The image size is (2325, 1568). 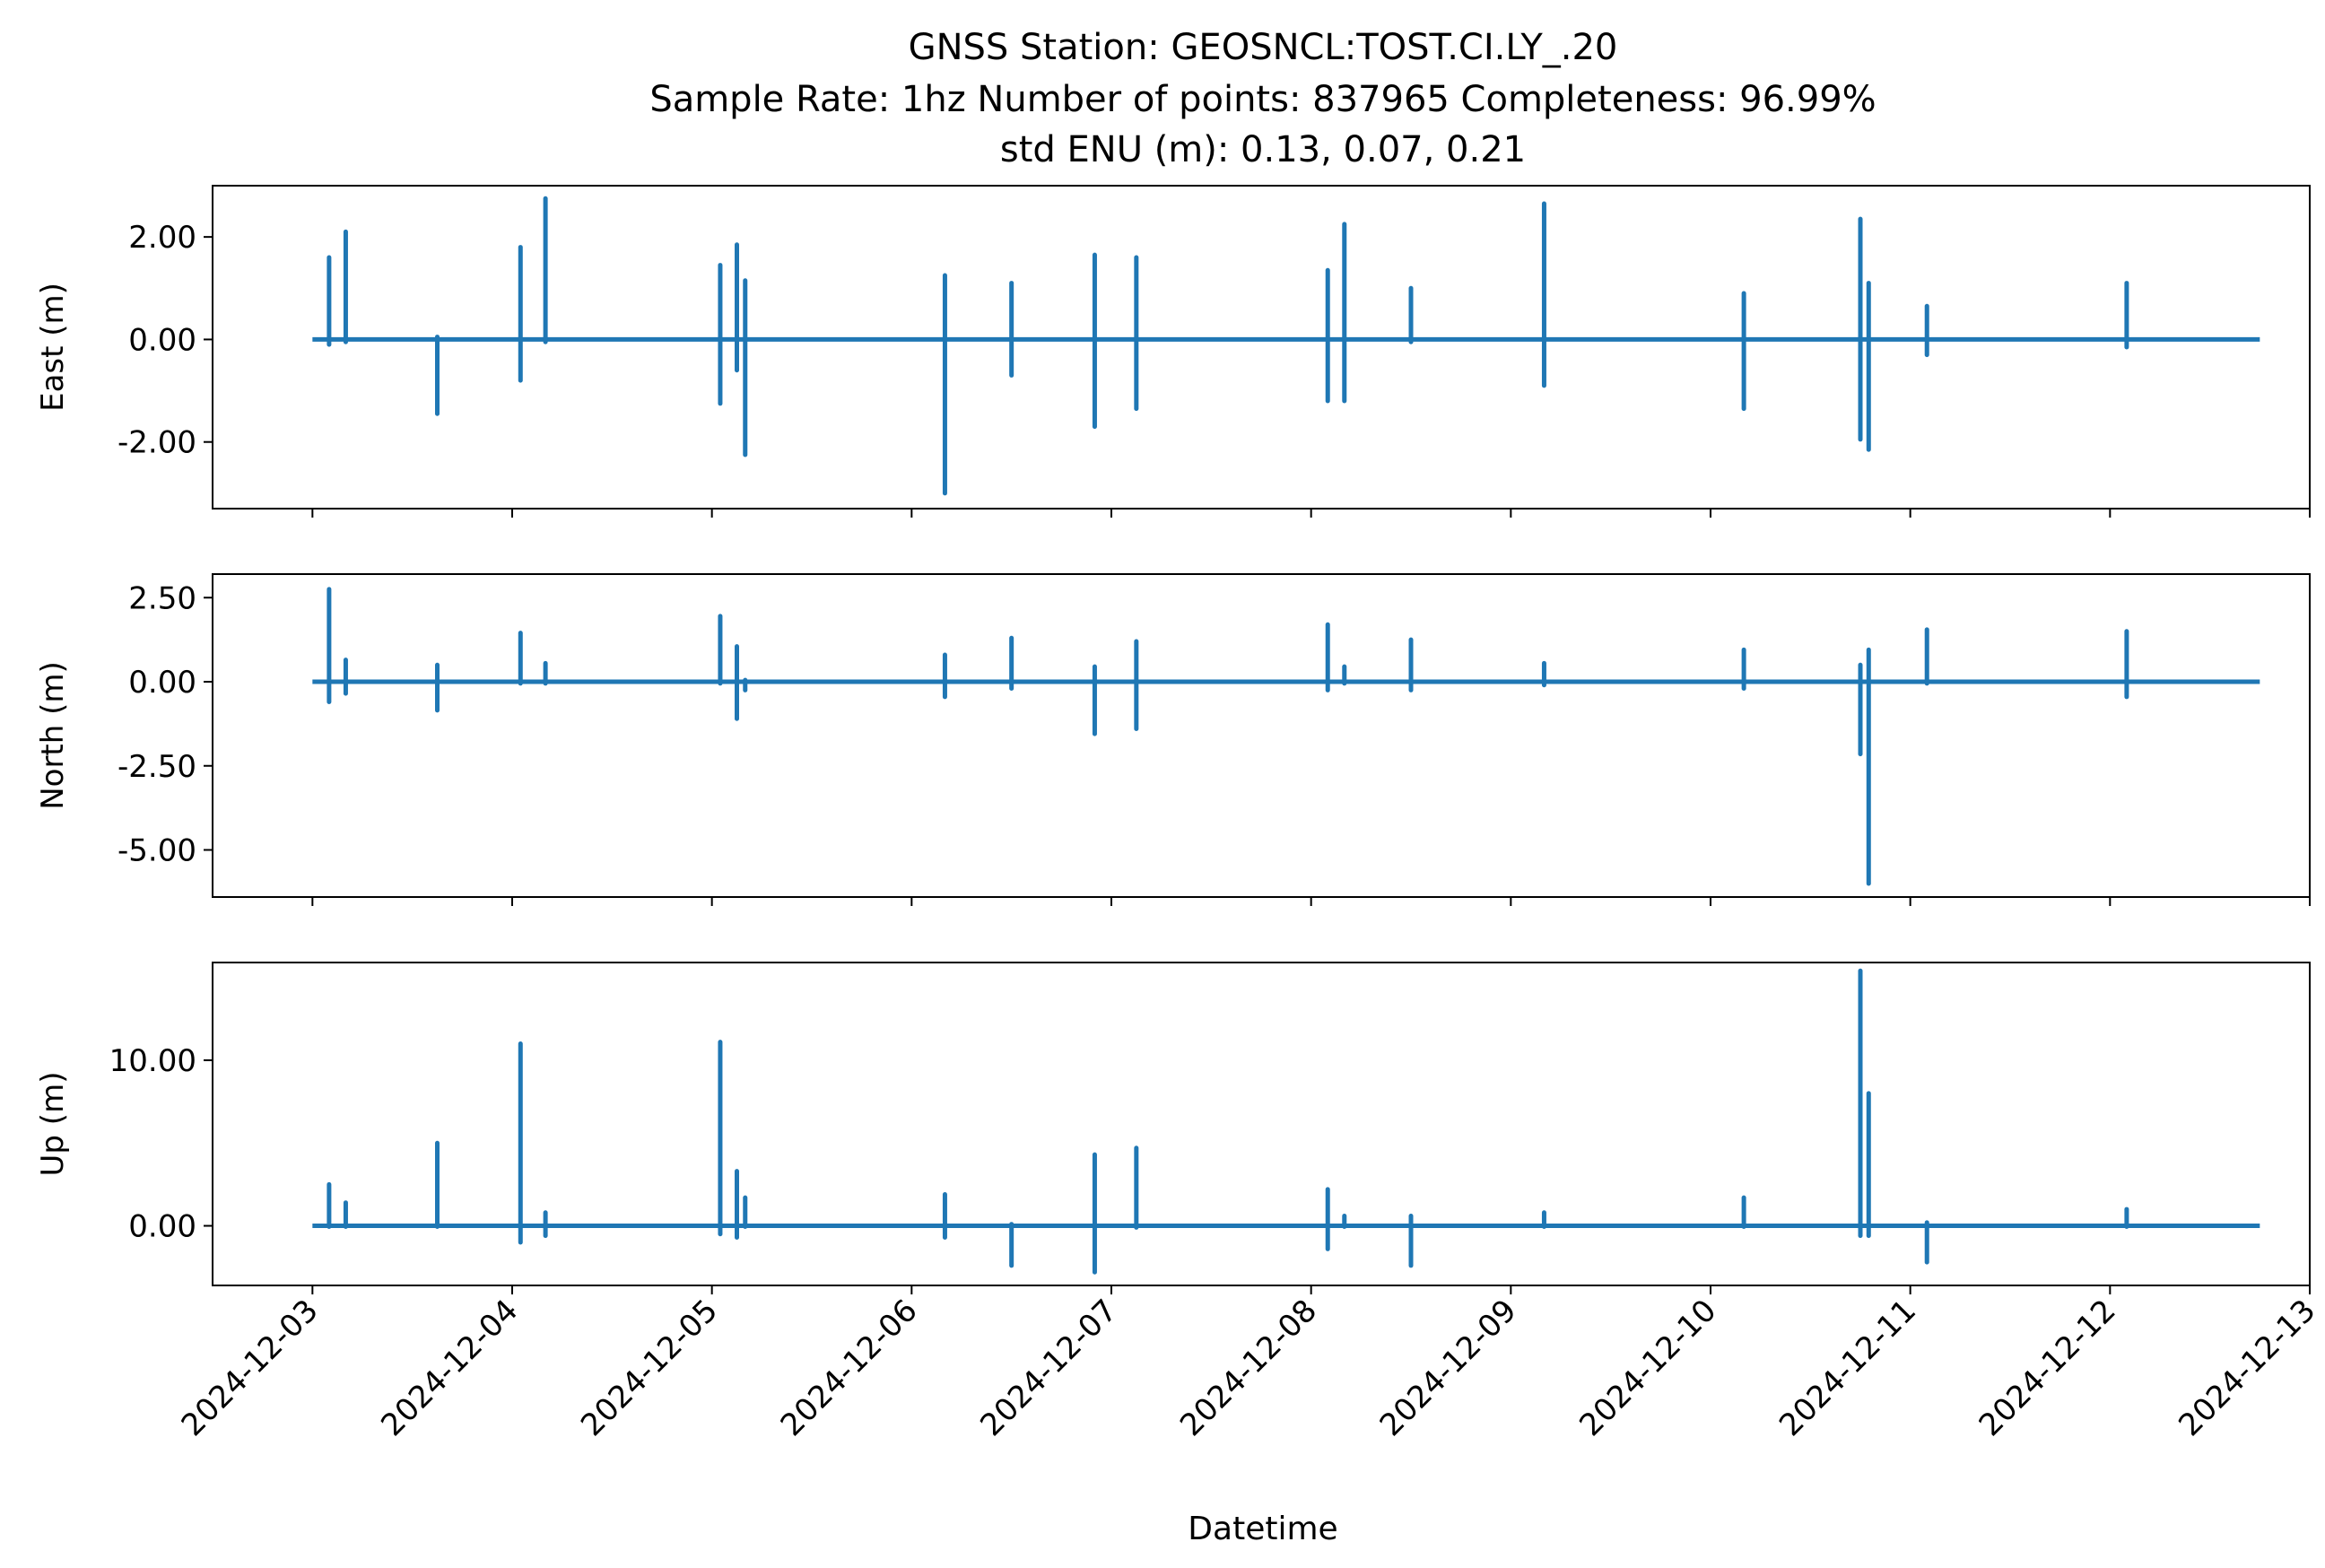 I want to click on ytick-label-east-2: -2.00, so click(x=157, y=443).